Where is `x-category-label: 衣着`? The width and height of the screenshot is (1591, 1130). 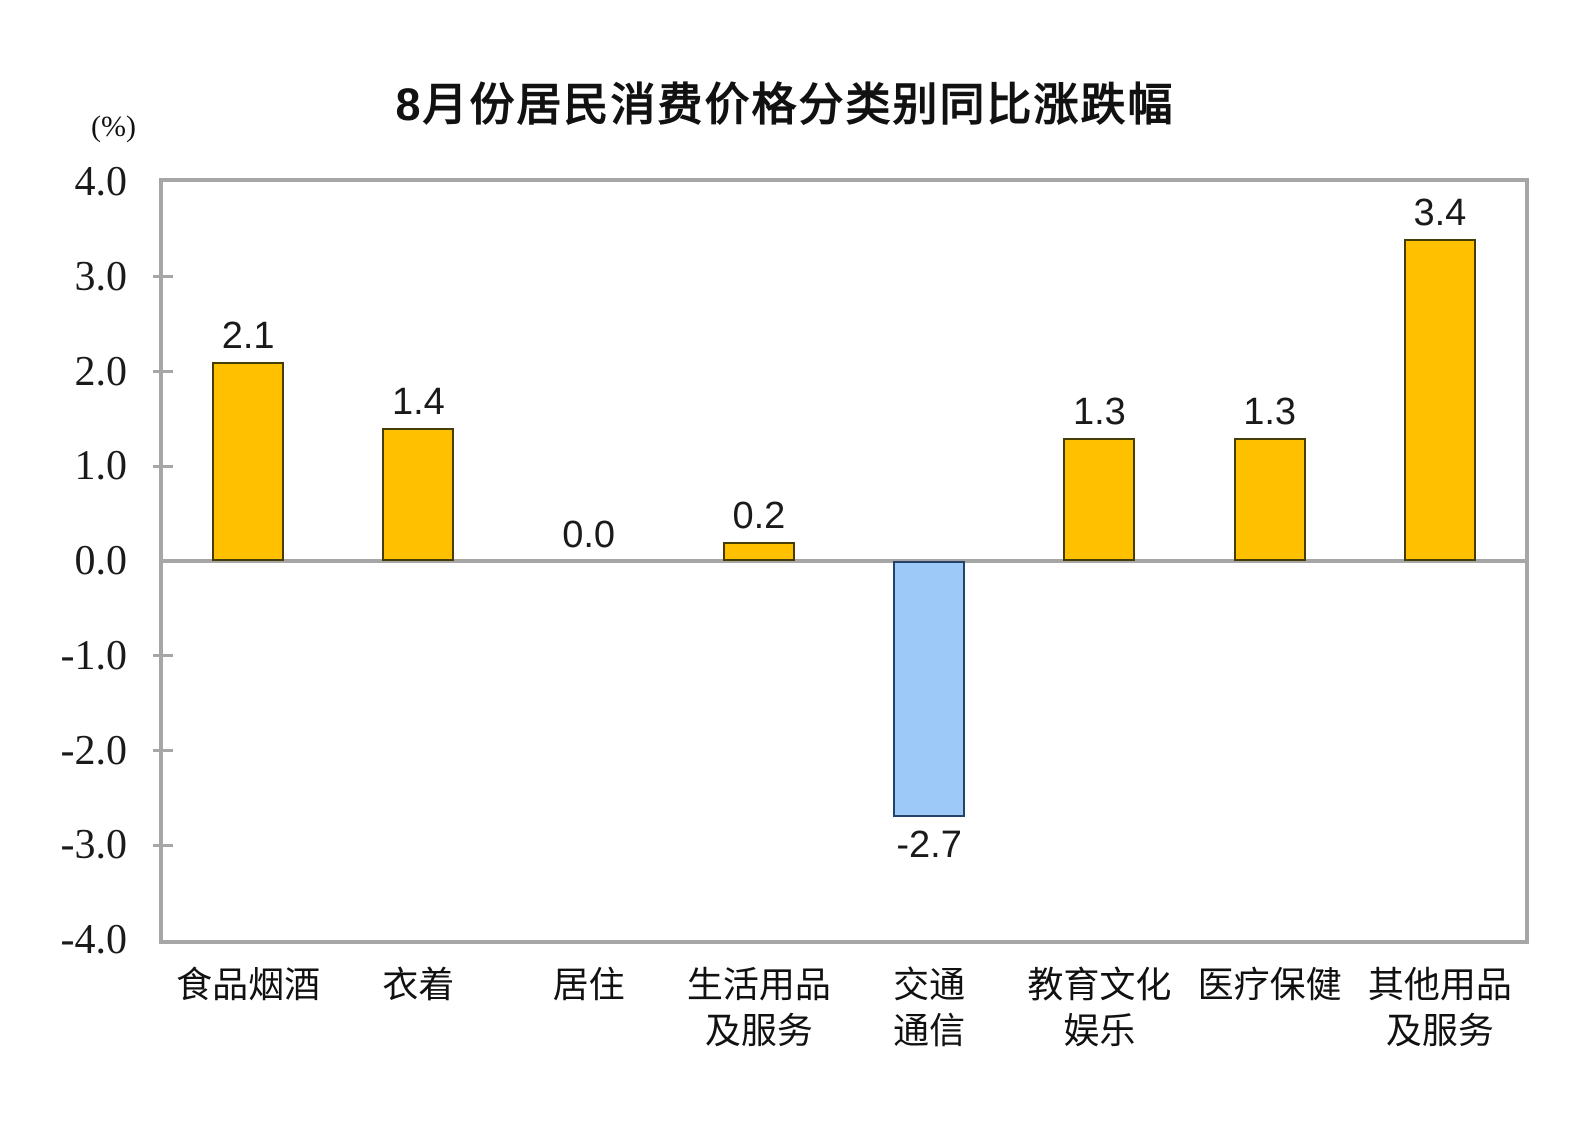
x-category-label: 衣着 is located at coordinates (418, 985).